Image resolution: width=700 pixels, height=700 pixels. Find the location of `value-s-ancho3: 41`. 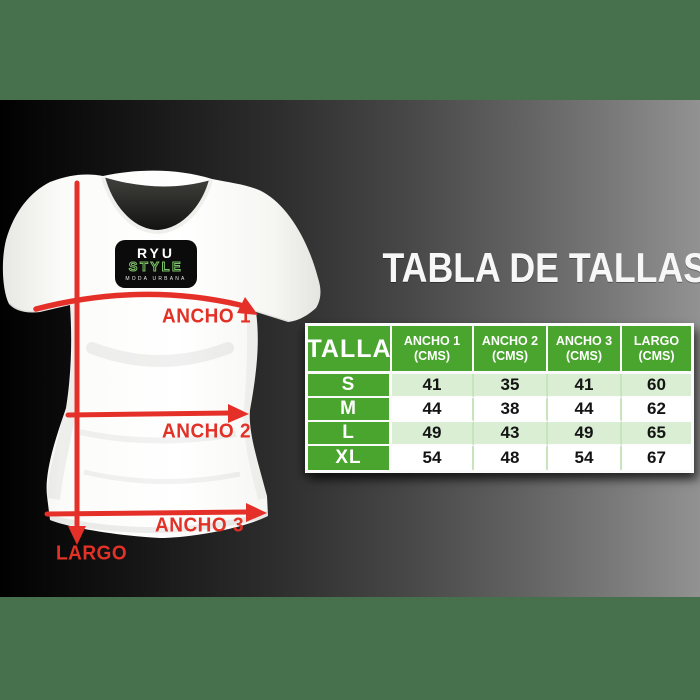

value-s-ancho3: 41 is located at coordinates (585, 386).